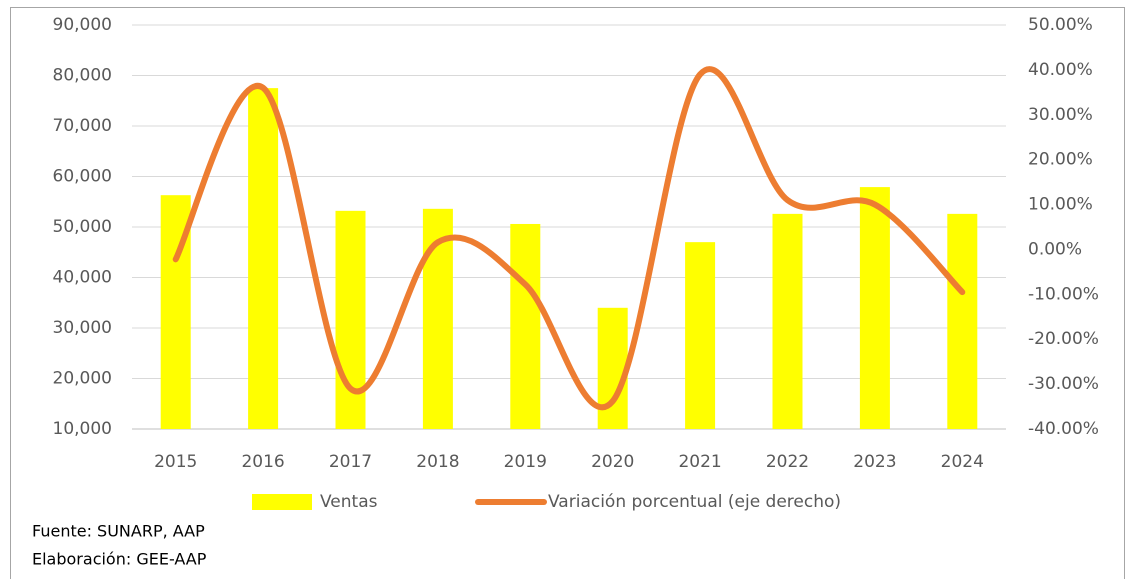  I want to click on y-tick-label: 20,000, so click(82, 379).